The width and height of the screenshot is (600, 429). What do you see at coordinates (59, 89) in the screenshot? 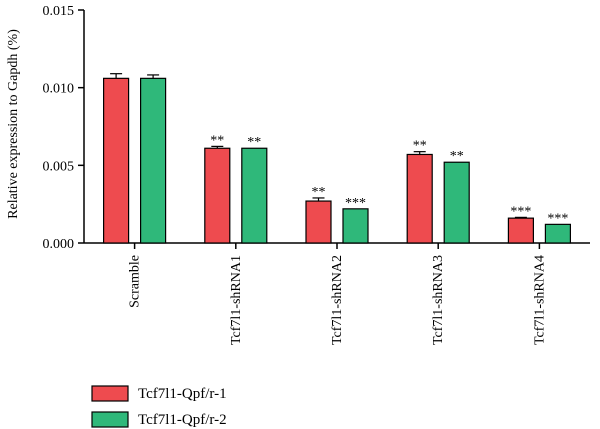
I see `y-tick-label: 0.010` at bounding box center [59, 89].